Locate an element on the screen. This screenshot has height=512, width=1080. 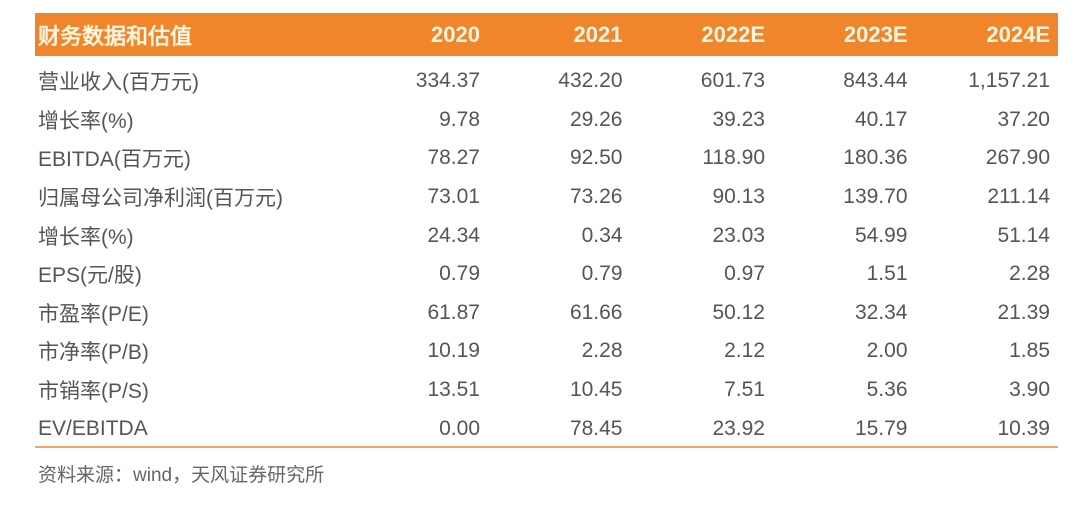
cell-value: 90.13 is located at coordinates (738, 197).